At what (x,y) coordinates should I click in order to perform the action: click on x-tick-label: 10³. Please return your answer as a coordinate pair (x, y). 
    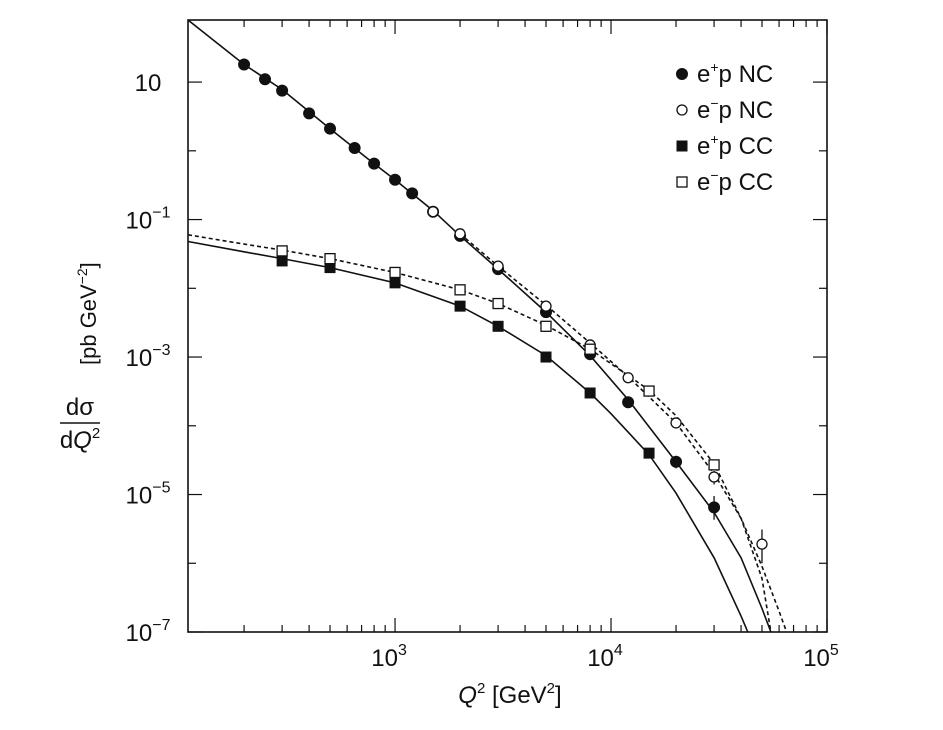
    Looking at the image, I should click on (389, 657).